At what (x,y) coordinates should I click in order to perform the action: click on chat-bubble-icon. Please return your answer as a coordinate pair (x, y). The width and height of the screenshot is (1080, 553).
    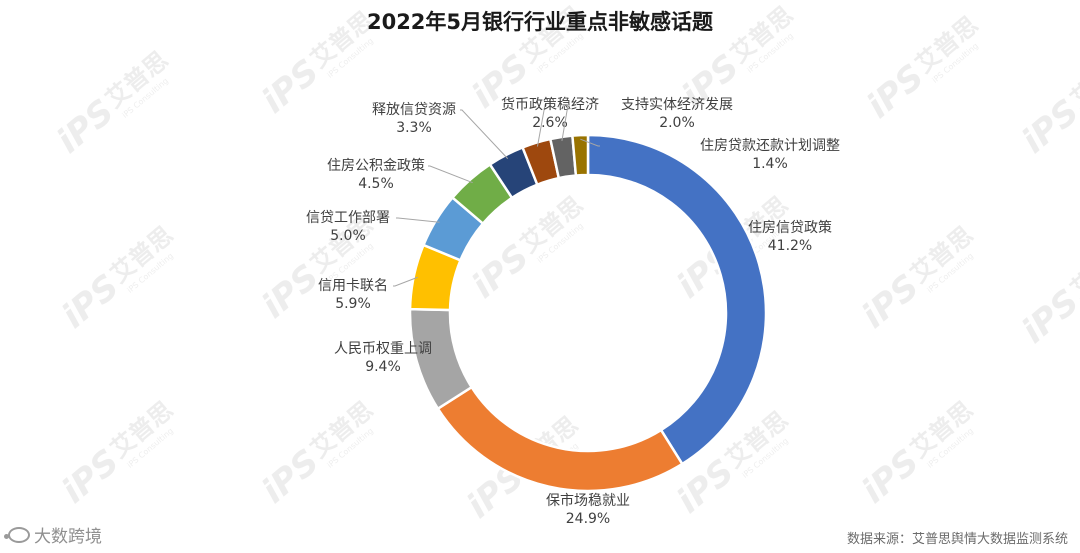
    Looking at the image, I should click on (17, 534).